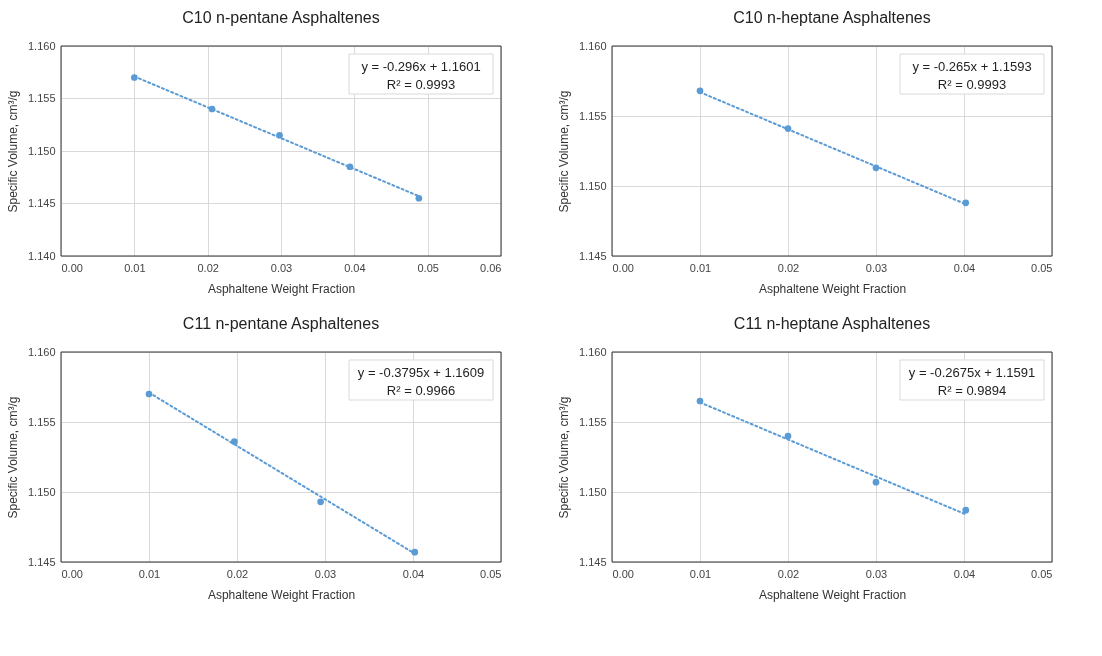 This screenshot has width=1102, height=656. What do you see at coordinates (421, 66) in the screenshot?
I see `annotation: y = -0.296x + 1.1601` at bounding box center [421, 66].